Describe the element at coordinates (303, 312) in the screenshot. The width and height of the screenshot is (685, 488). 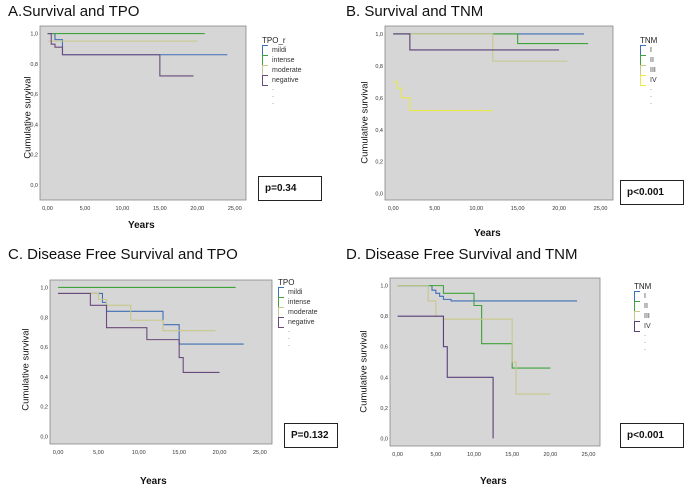
I see `legend-label: moderate` at that location.